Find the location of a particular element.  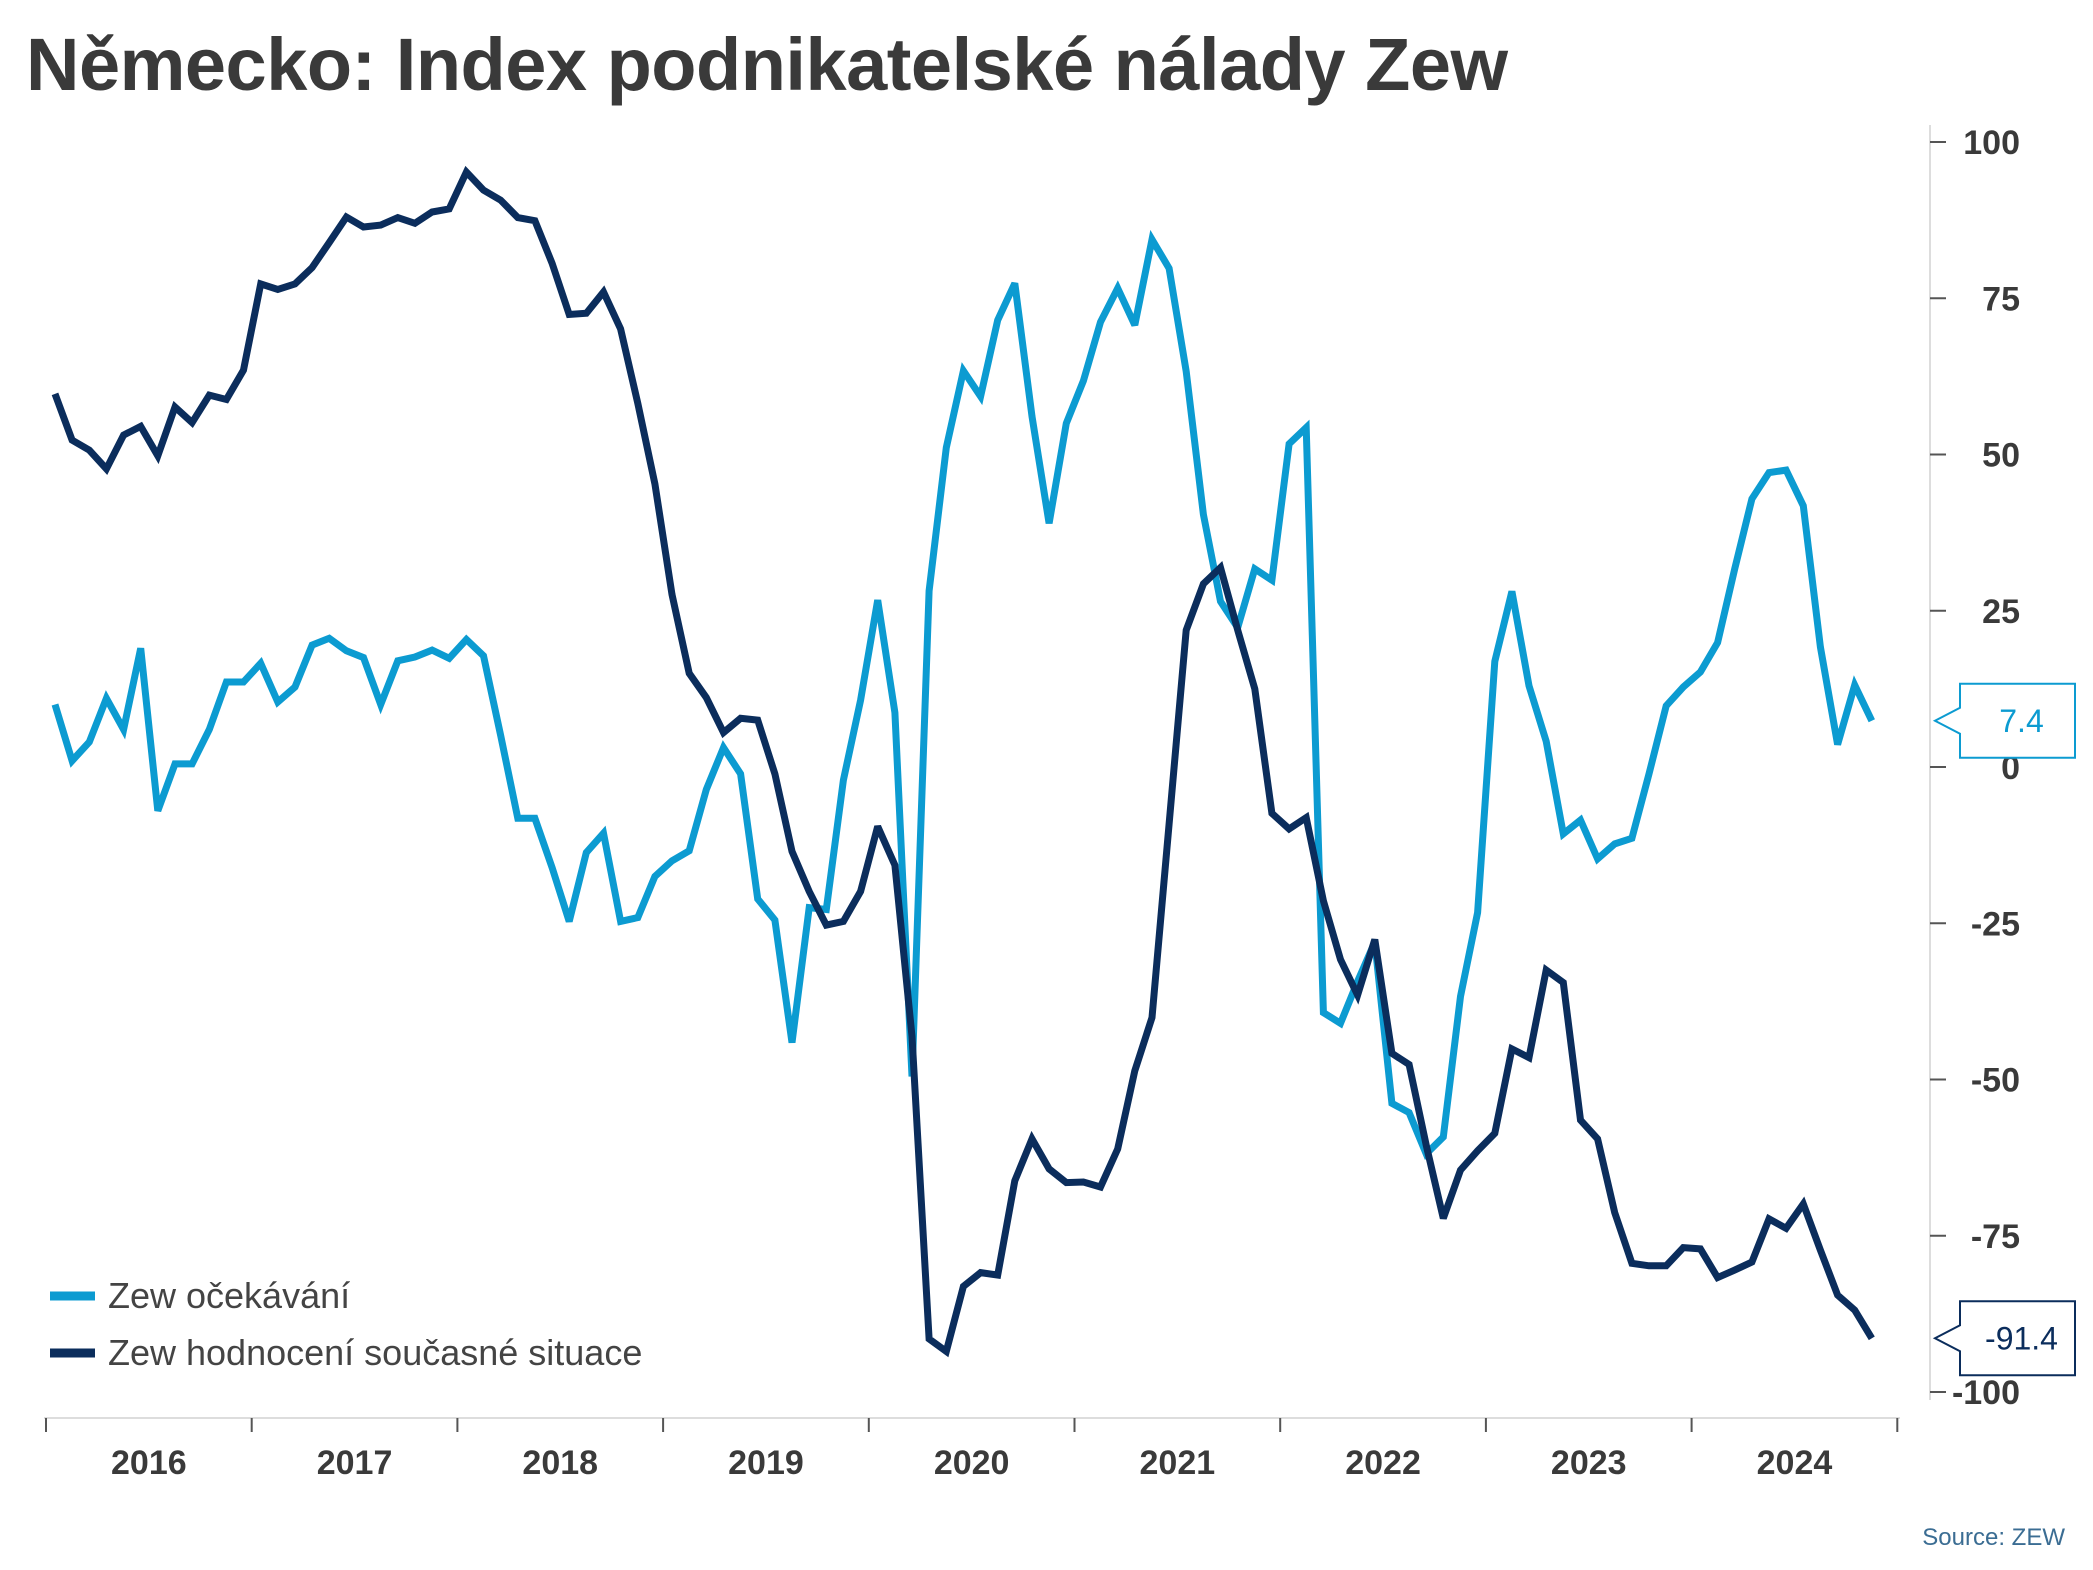

end-value-label: 7.4 is located at coordinates (2021, 721).